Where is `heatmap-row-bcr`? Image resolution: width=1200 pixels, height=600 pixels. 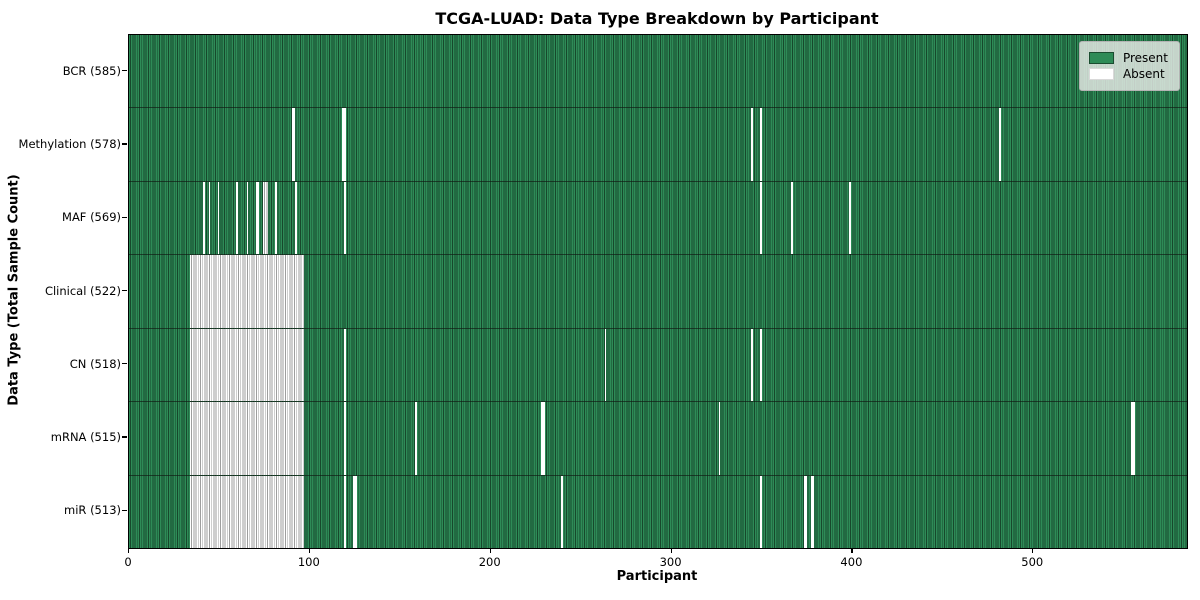 heatmap-row-bcr is located at coordinates (658, 72).